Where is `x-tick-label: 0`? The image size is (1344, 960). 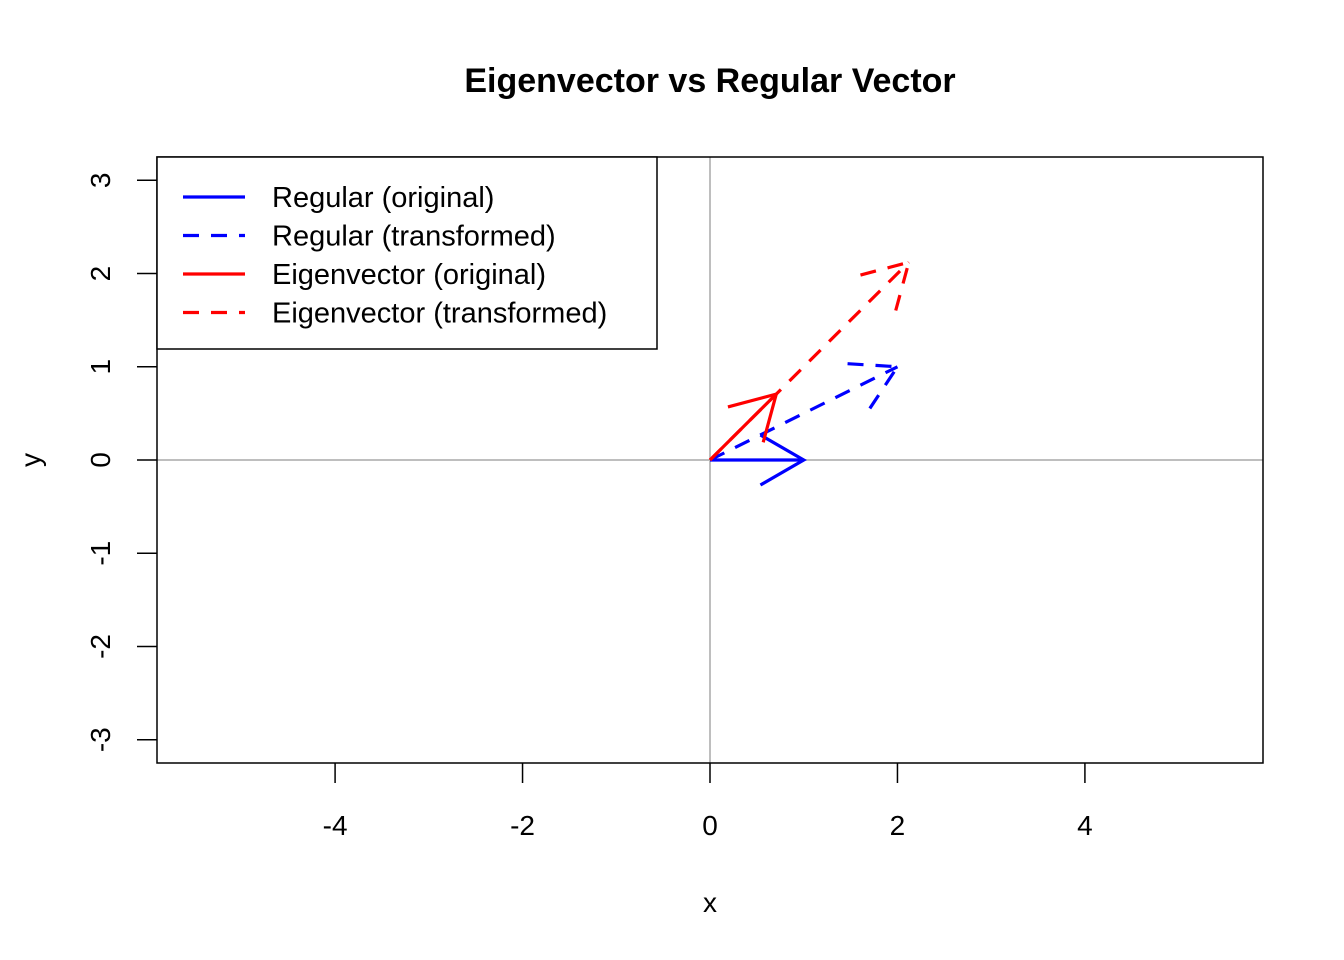
x-tick-label: 0 is located at coordinates (710, 825).